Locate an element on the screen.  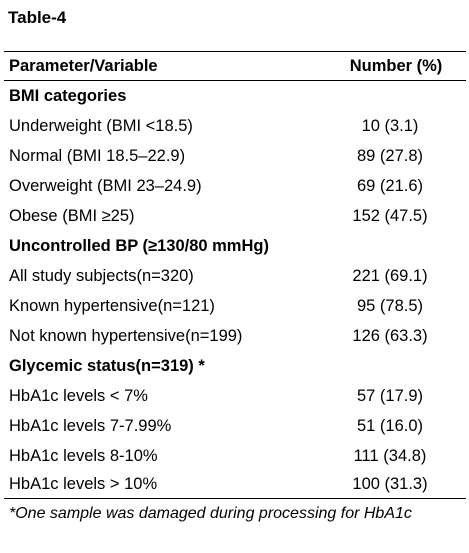
table-row: Obese (BMI ≥25) 152 (47.5) is located at coordinates (234, 216).